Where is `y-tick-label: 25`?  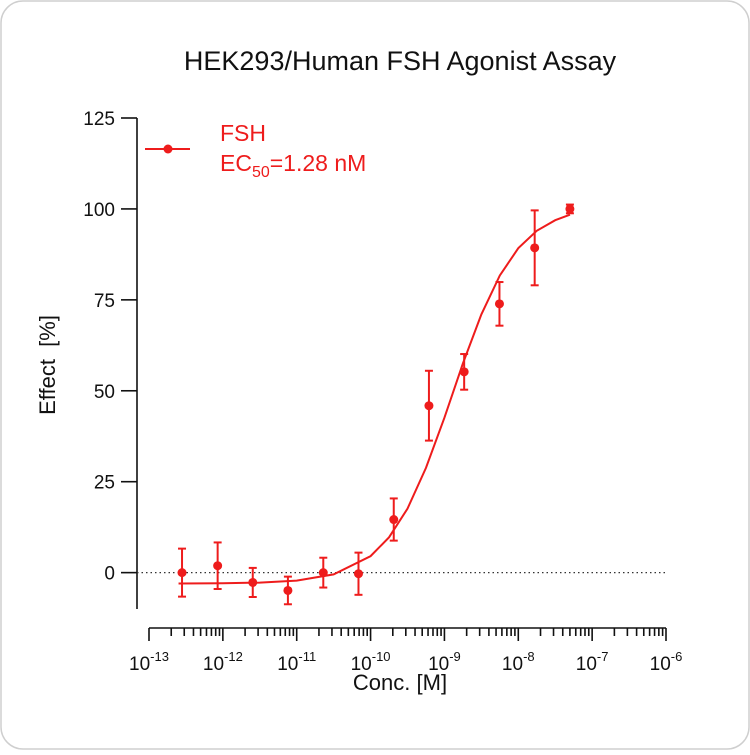 y-tick-label: 25 is located at coordinates (104, 483).